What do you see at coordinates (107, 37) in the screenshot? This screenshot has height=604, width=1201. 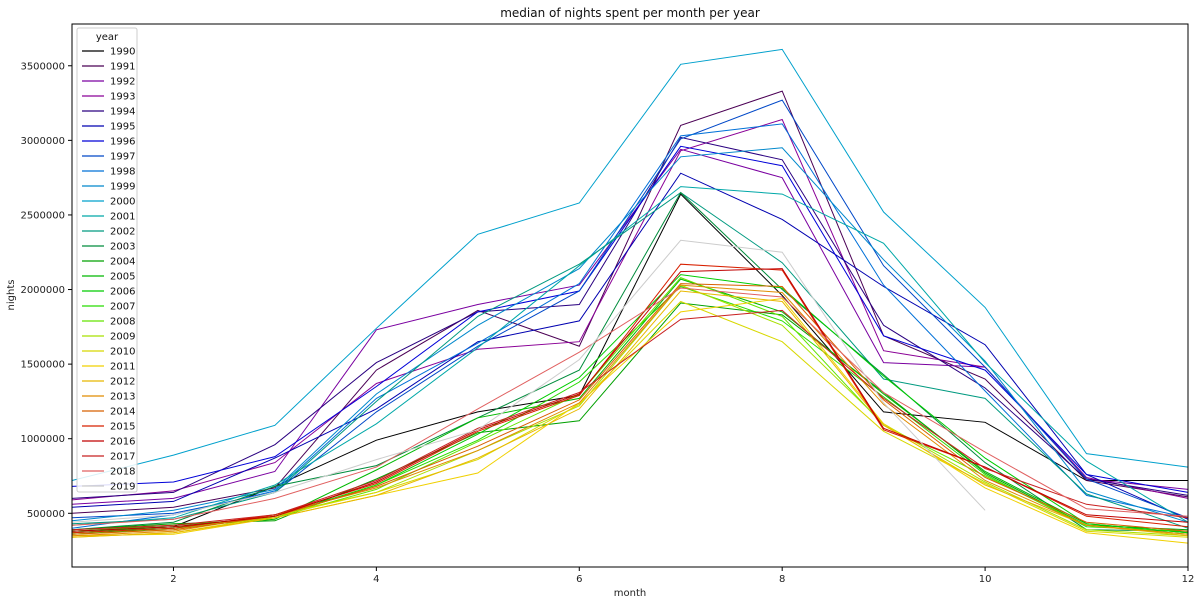 I see `legend-title: year` at bounding box center [107, 37].